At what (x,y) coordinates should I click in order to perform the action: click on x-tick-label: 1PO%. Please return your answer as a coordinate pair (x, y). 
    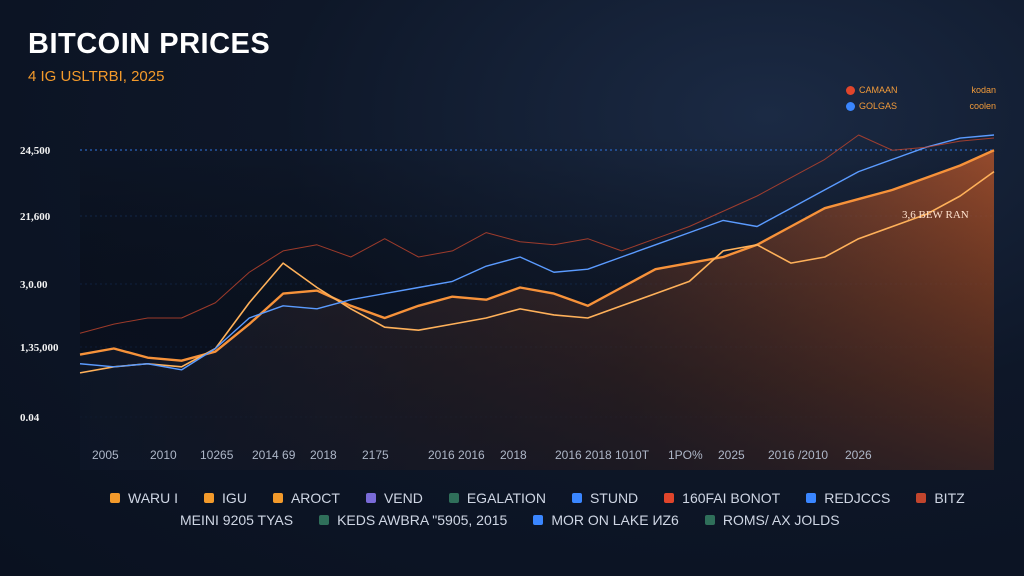
    Looking at the image, I should click on (685, 455).